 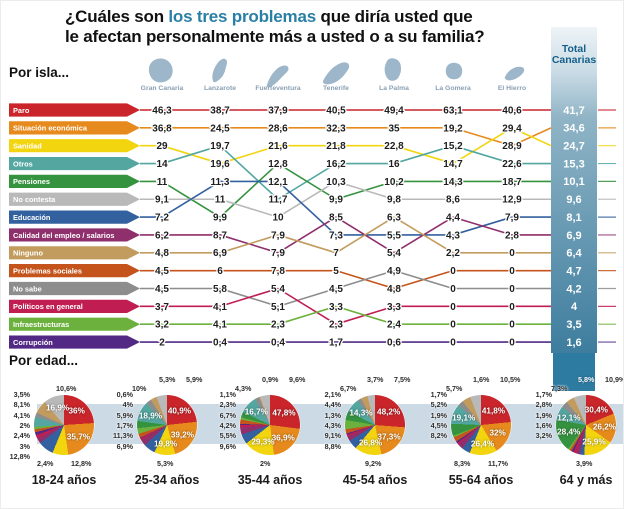 I want to click on category-arrow-infraestructuras, so click(x=74, y=324).